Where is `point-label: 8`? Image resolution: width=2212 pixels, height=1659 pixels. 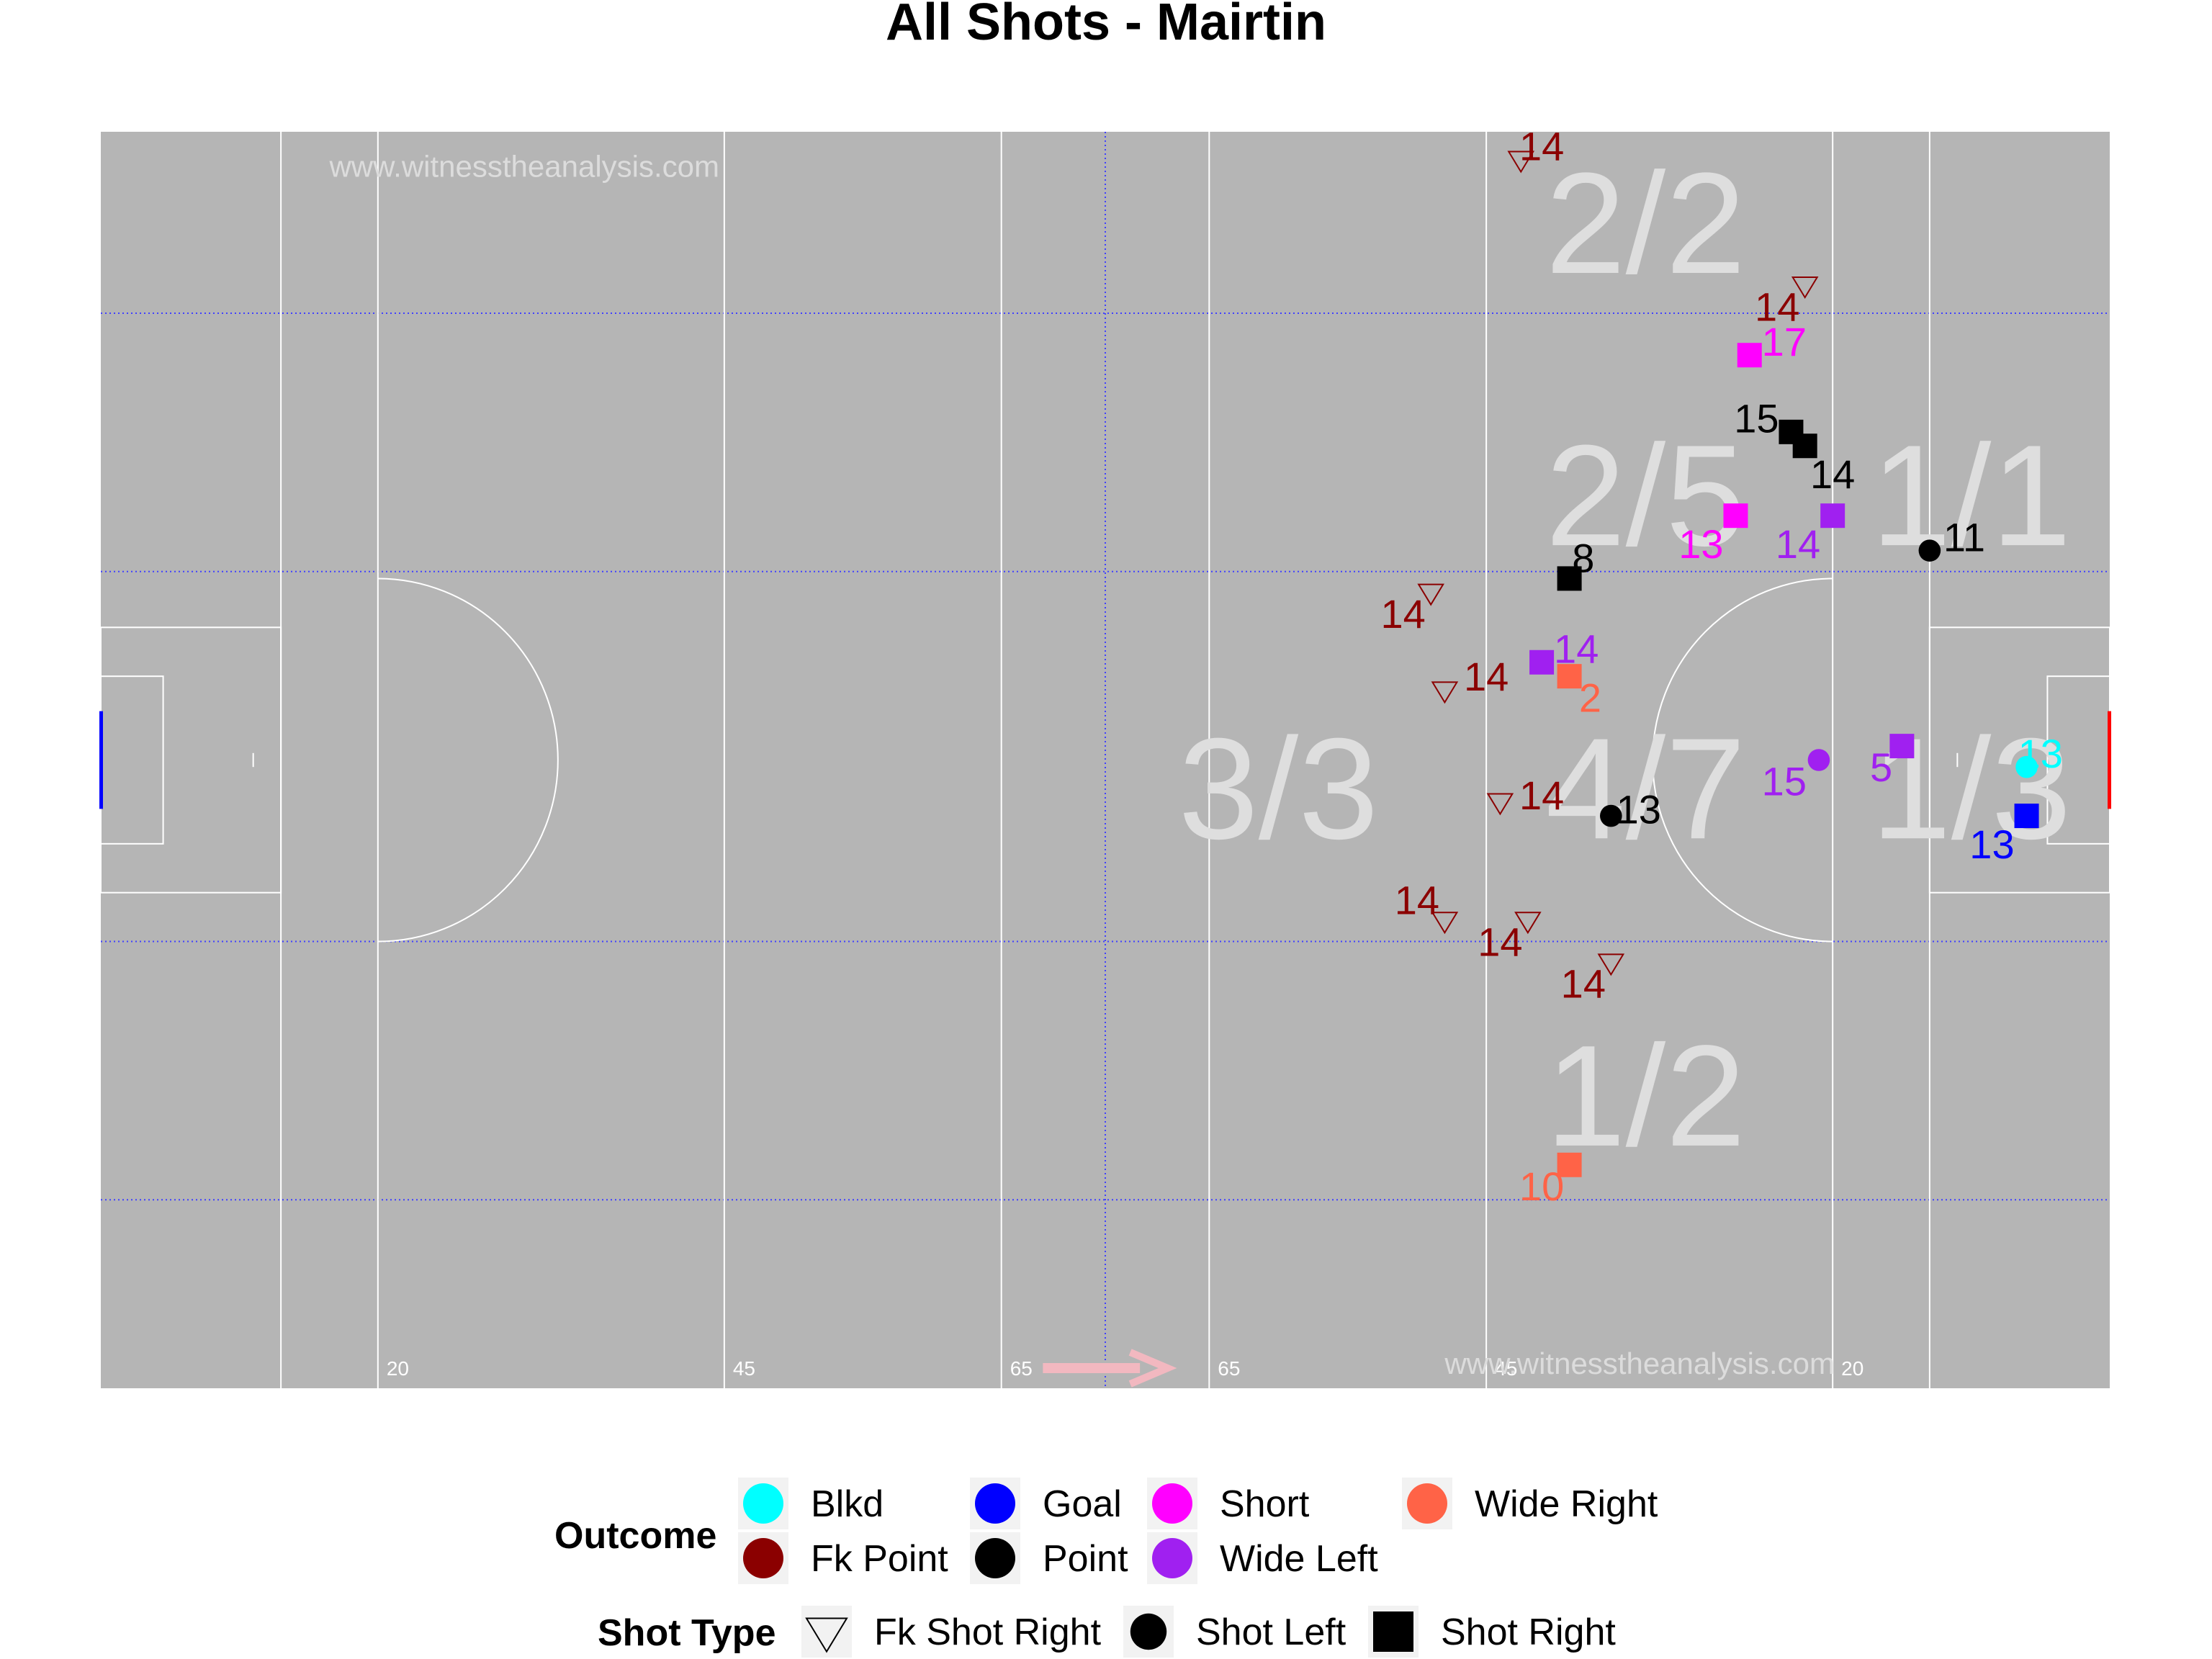
point-label: 8 is located at coordinates (1583, 557).